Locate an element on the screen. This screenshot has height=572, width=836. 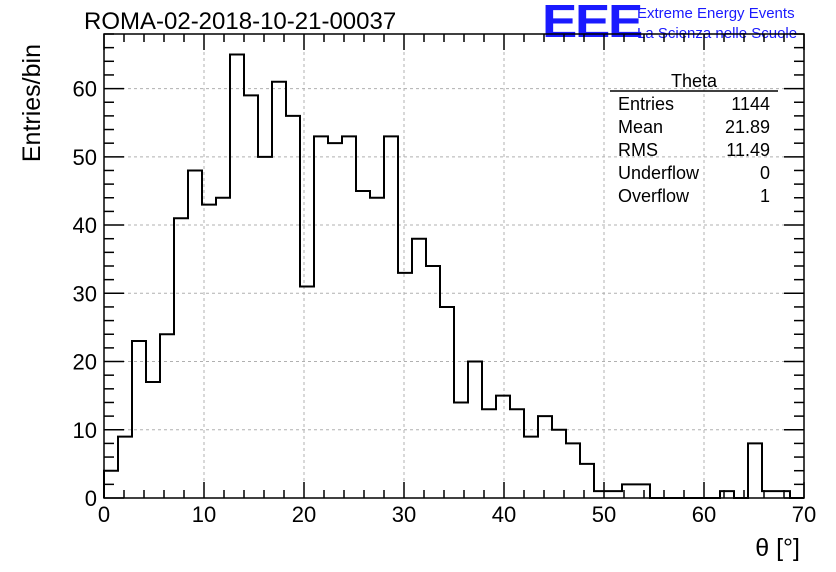
stats-label: Overflow is located at coordinates (654, 196).